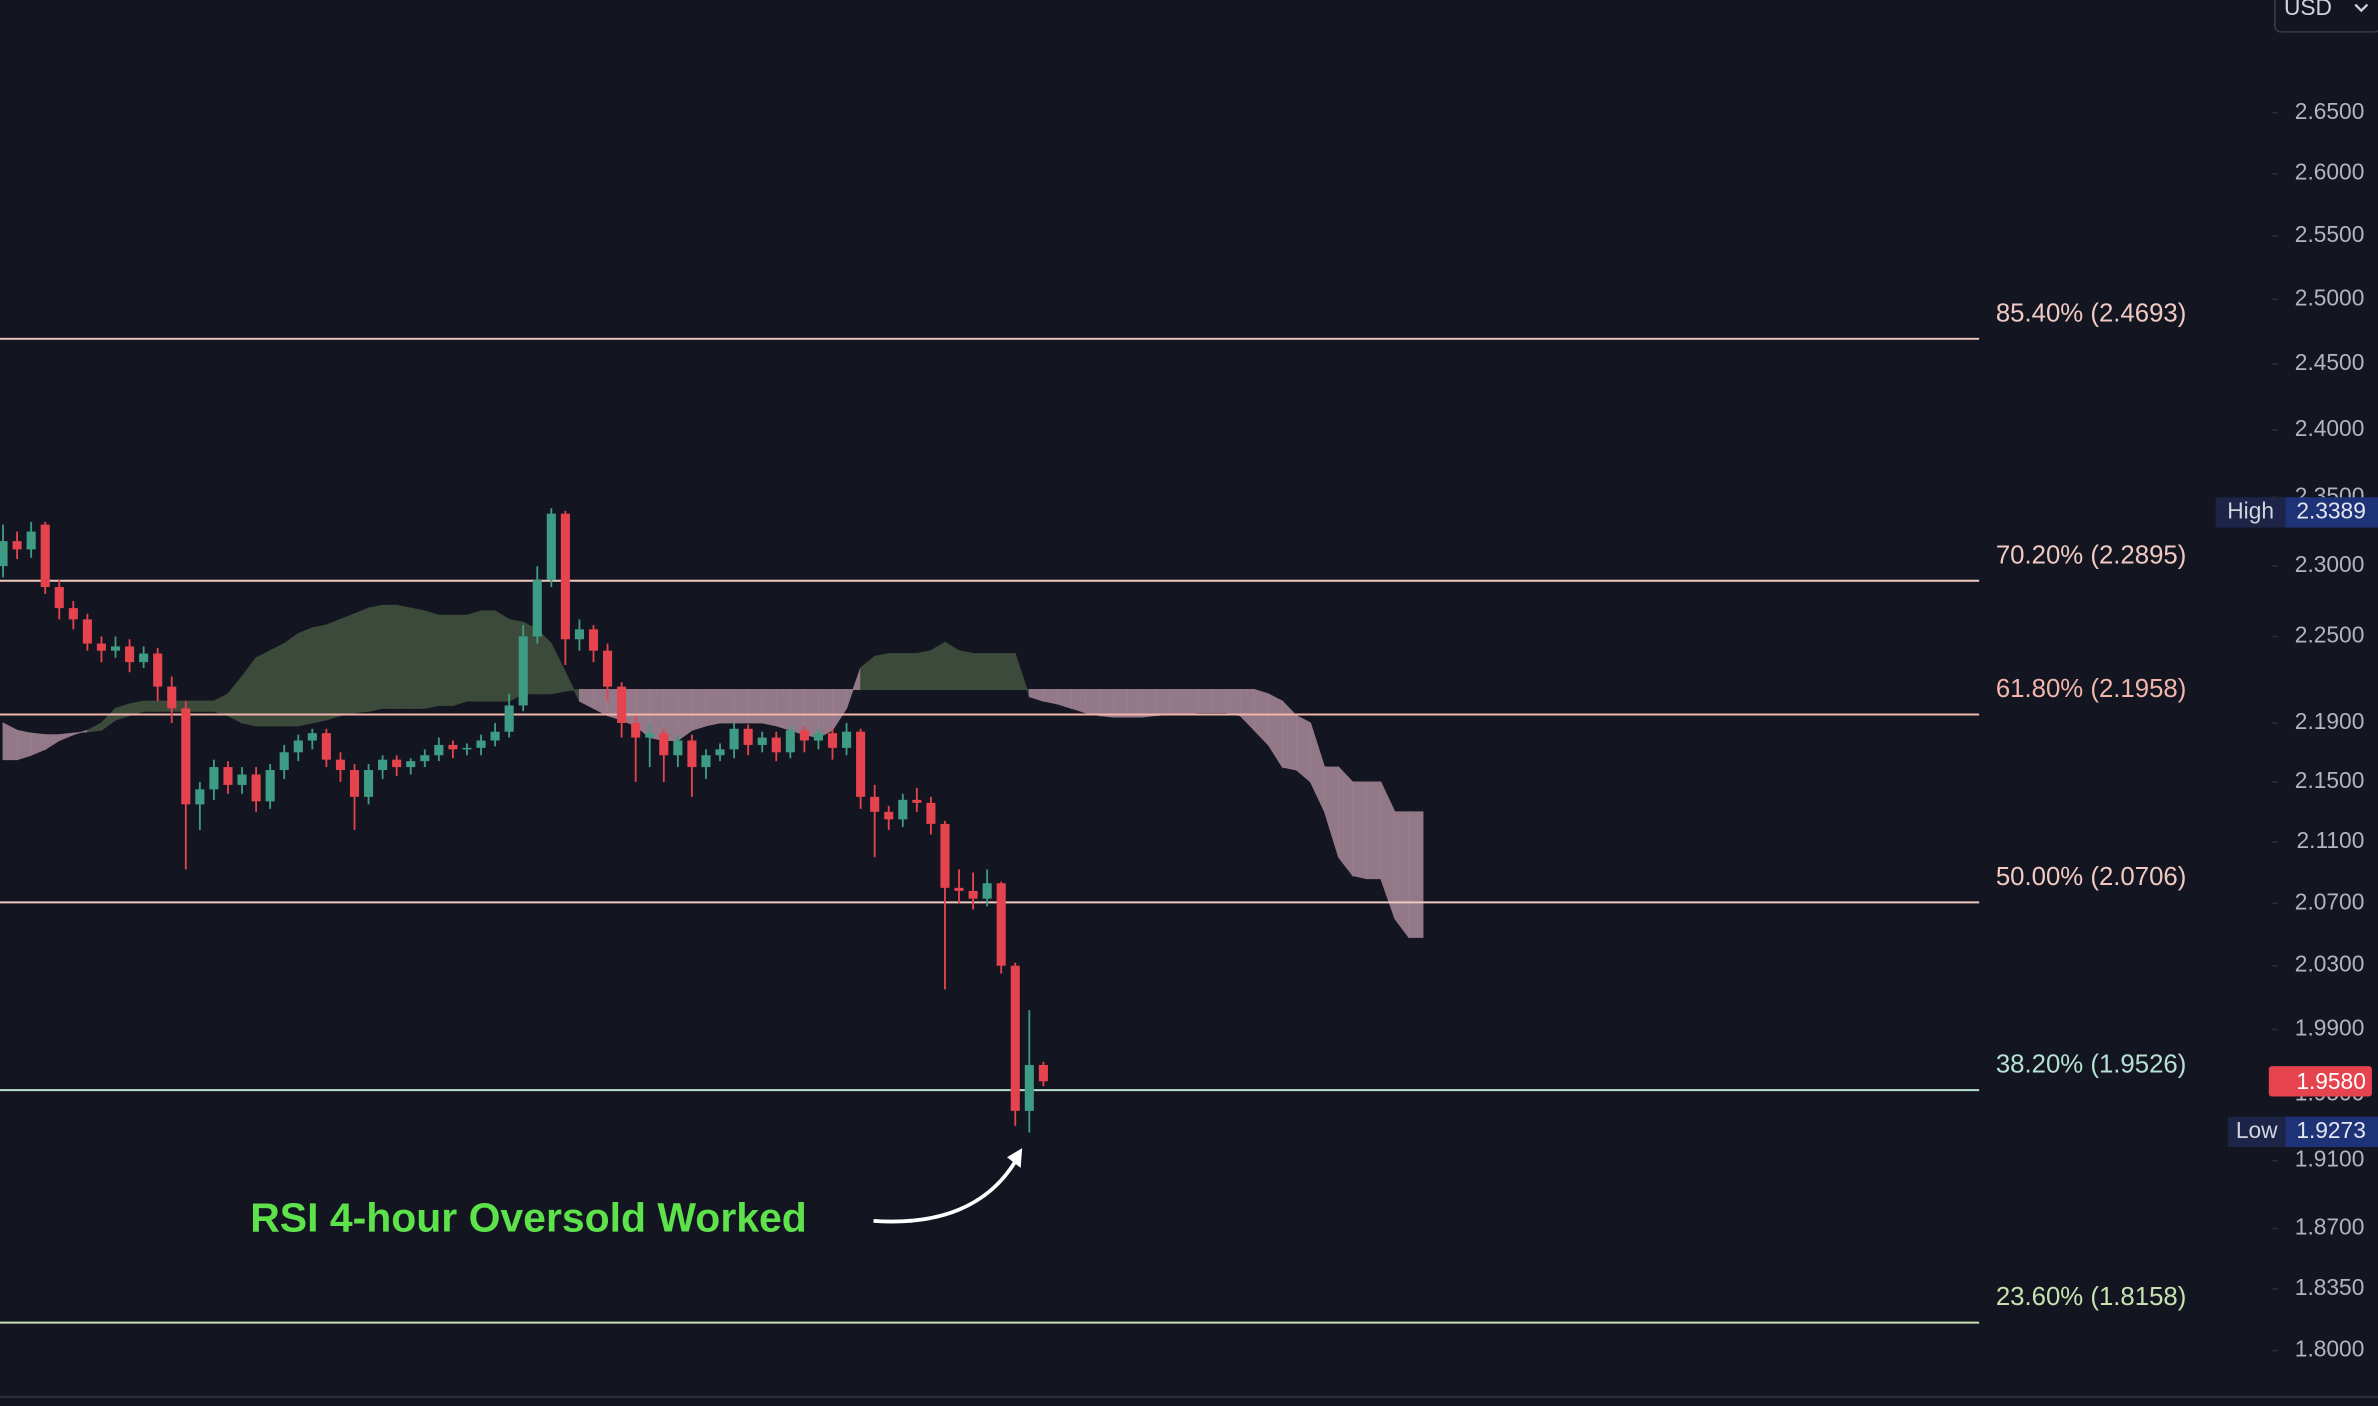  I want to click on arrow-head, so click(1015, 1158).